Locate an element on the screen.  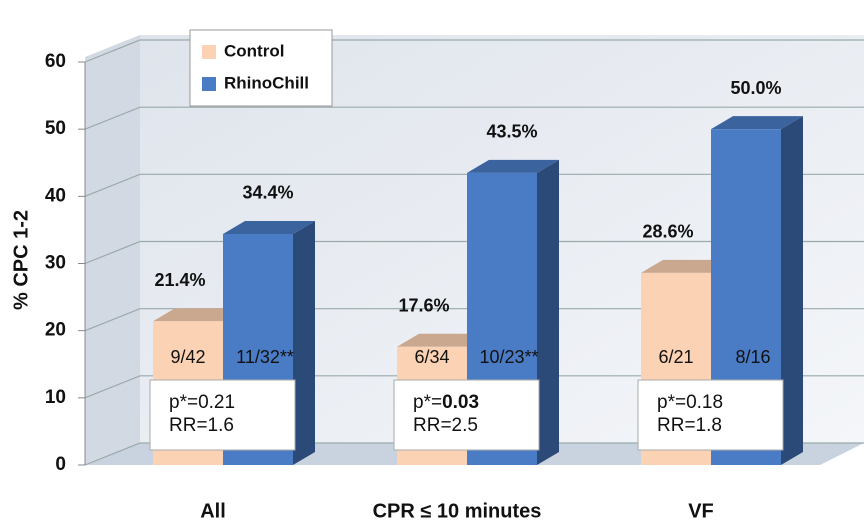
sample-label: 10/23** is located at coordinates (508, 357).